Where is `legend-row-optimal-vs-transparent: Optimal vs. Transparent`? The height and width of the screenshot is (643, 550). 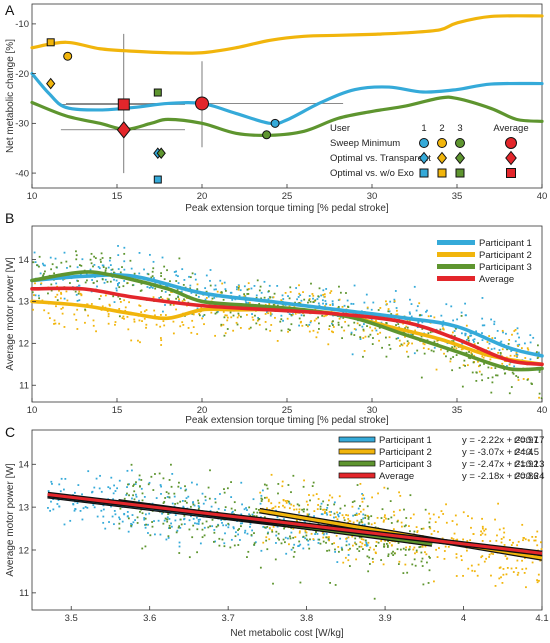
legend-row-optimal-vs-transparent: Optimal vs. Transparent is located at coordinates (380, 158).